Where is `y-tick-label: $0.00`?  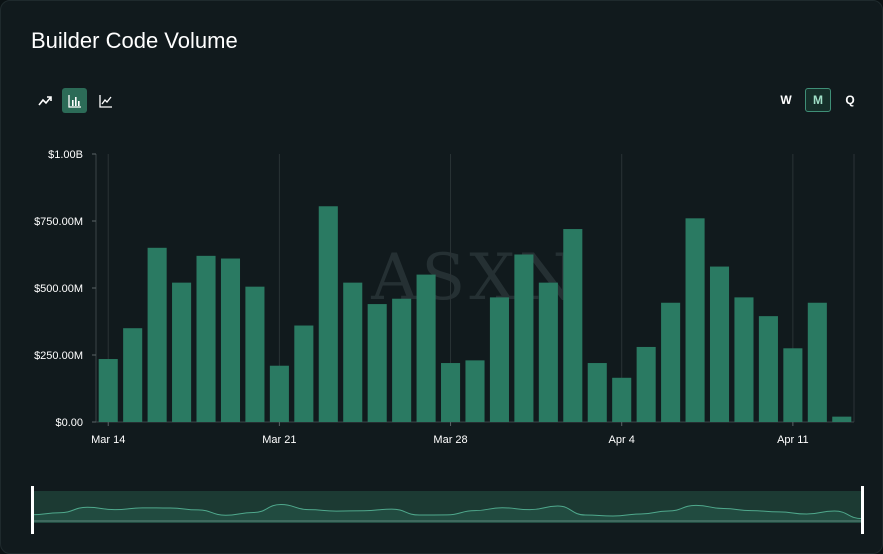 y-tick-label: $0.00 is located at coordinates (69, 423).